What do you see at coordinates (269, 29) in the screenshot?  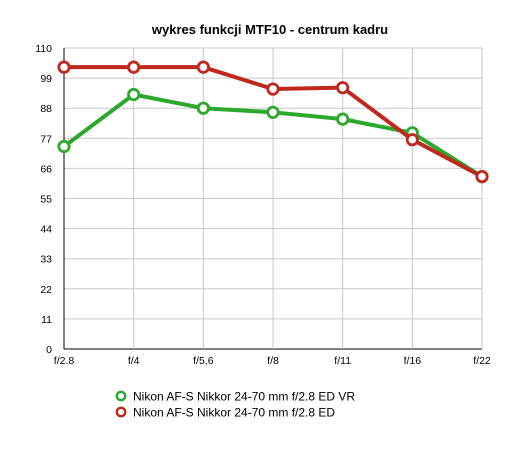 I see `chart-title: wykres funkcji MTF10 - centrum kadru` at bounding box center [269, 29].